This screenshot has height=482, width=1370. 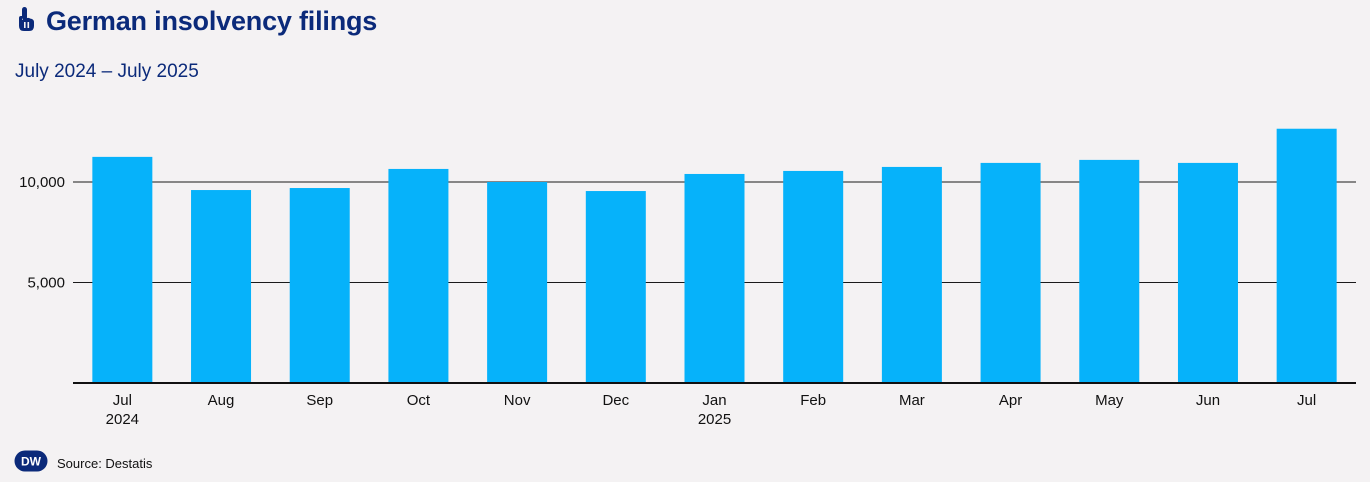 What do you see at coordinates (813, 400) in the screenshot?
I see `x-tick-label: Feb` at bounding box center [813, 400].